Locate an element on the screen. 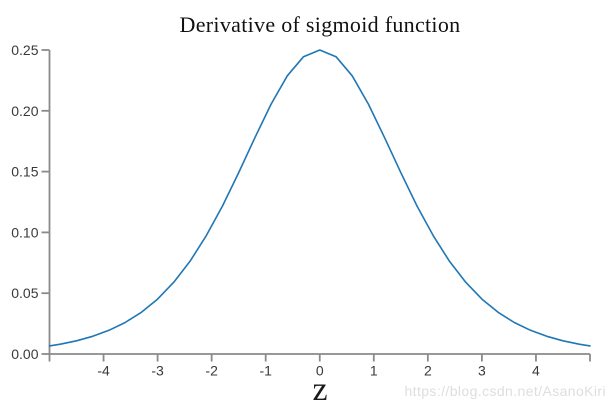  watermark: https://blog.csdn.net/AsanoKiri is located at coordinates (505, 391).